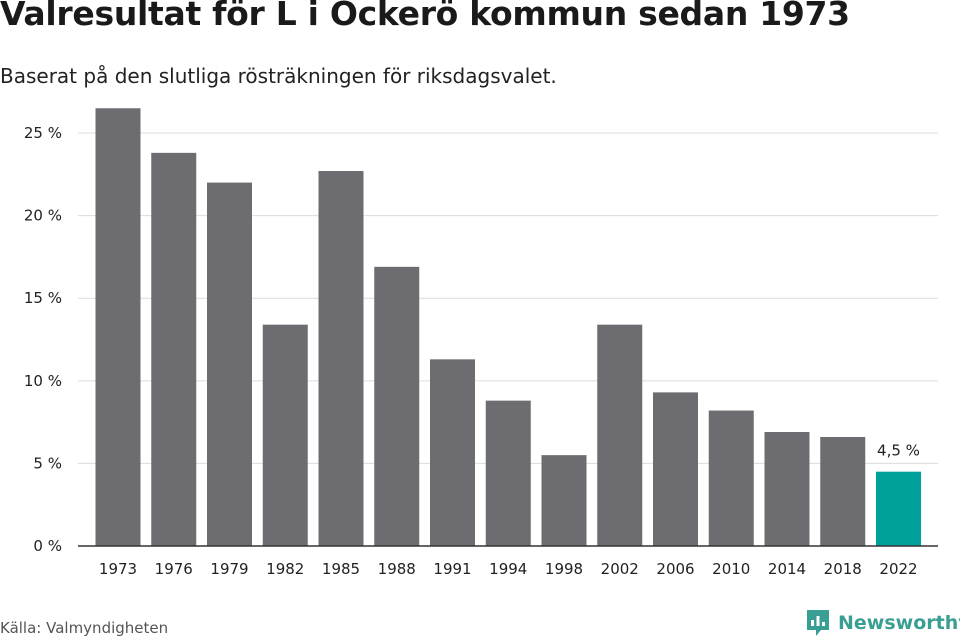  I want to click on x-tick-label: 2022, so click(898, 569).